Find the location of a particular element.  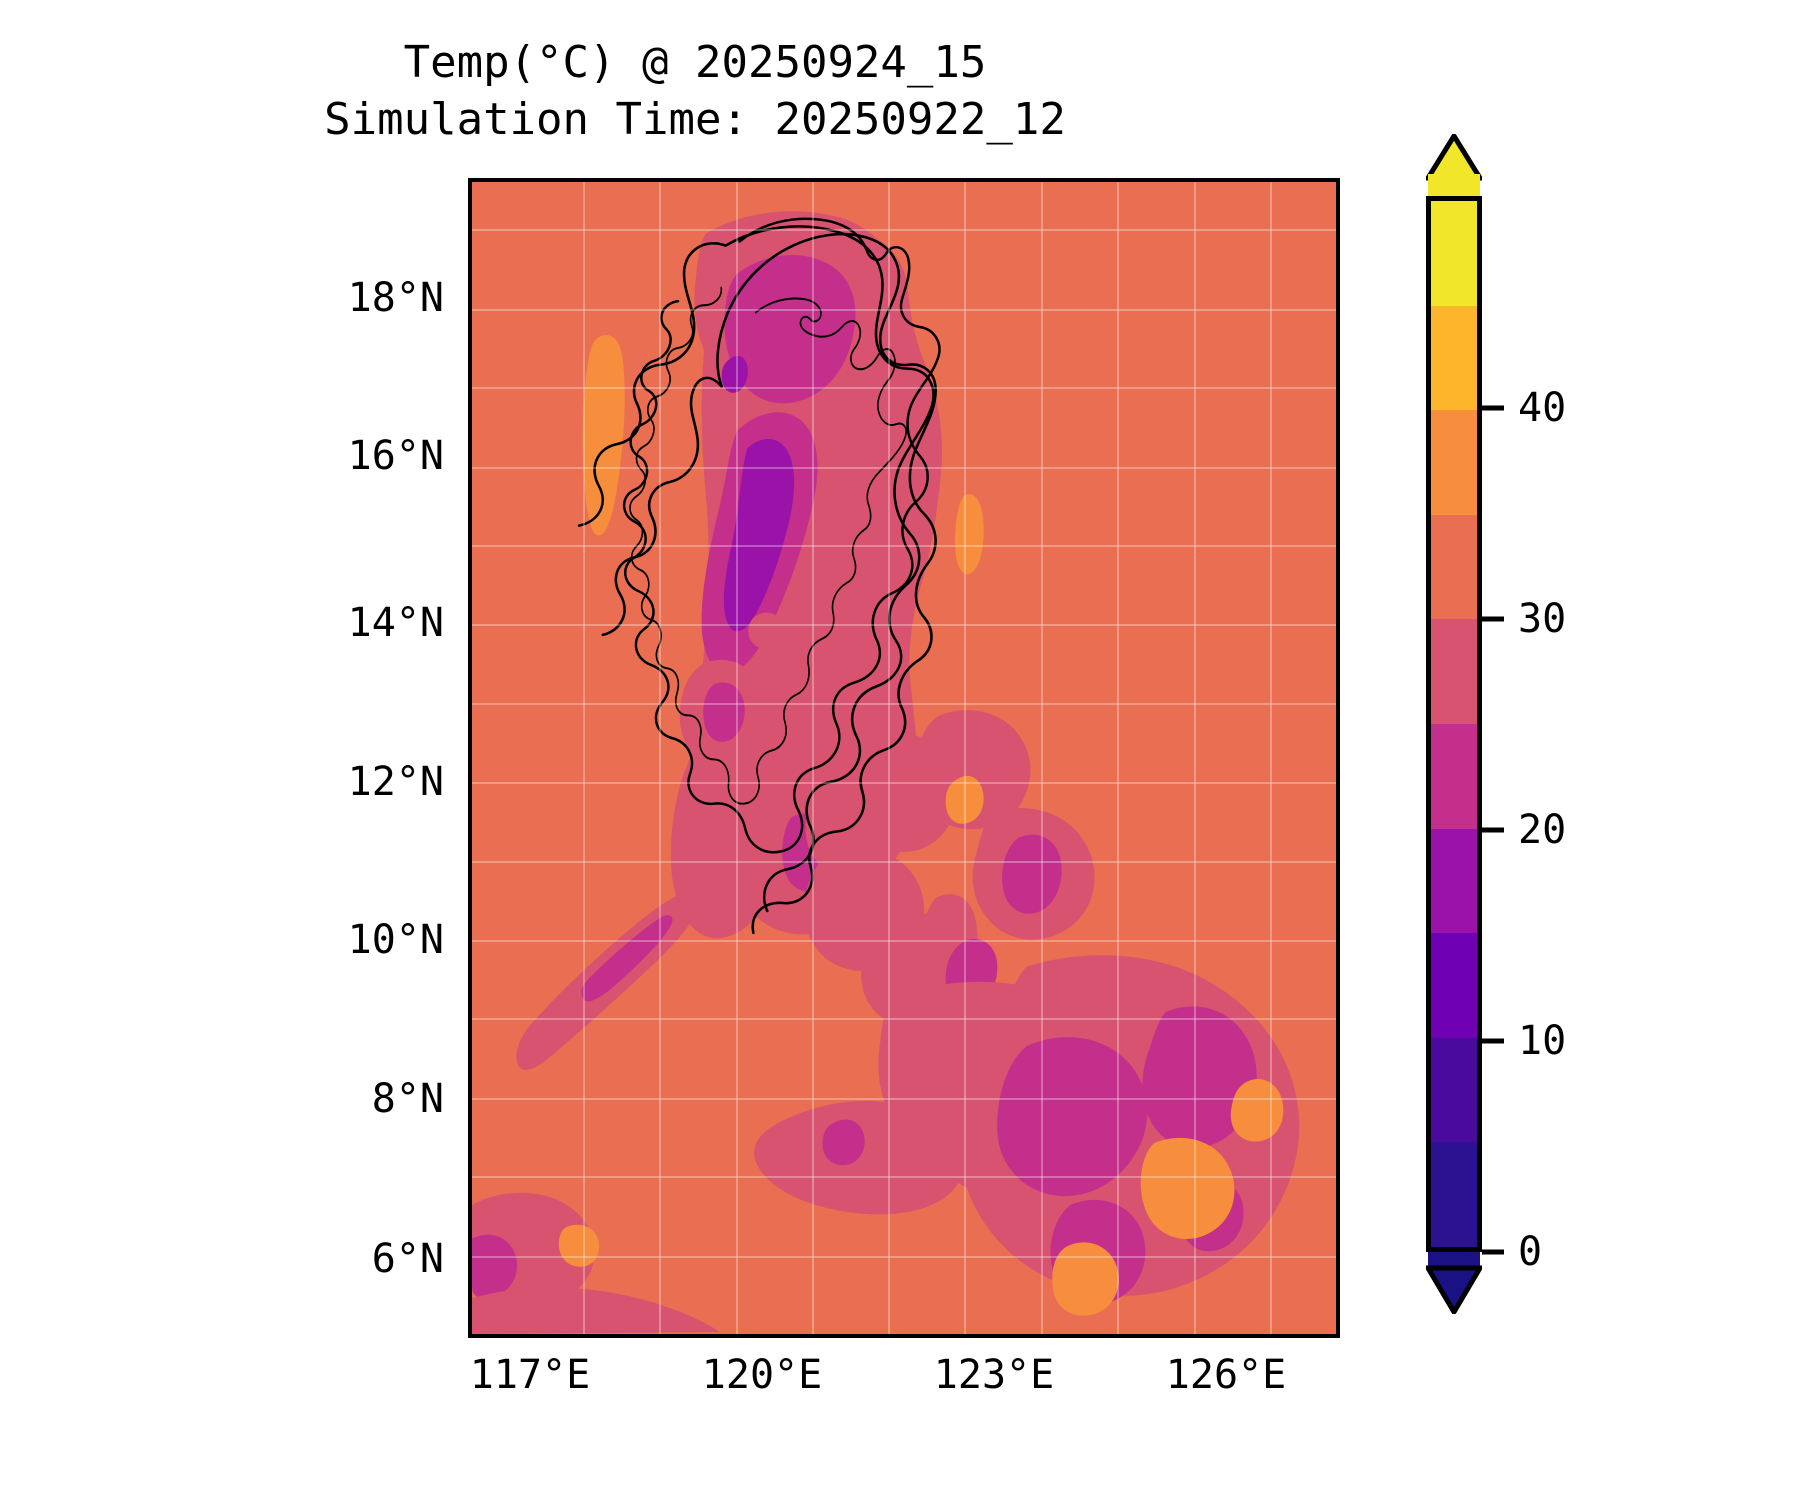

luzon-path-final is located at coordinates (781, 535).